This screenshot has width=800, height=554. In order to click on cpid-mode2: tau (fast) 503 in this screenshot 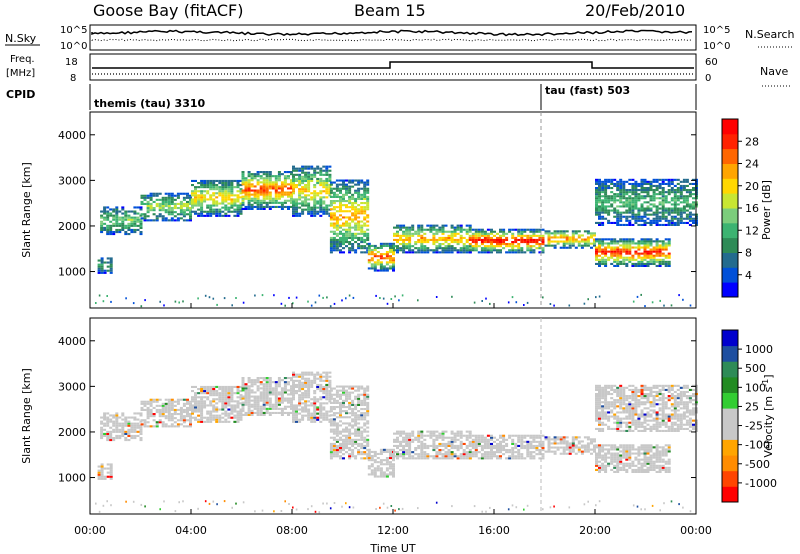, I will do `click(587, 90)`.